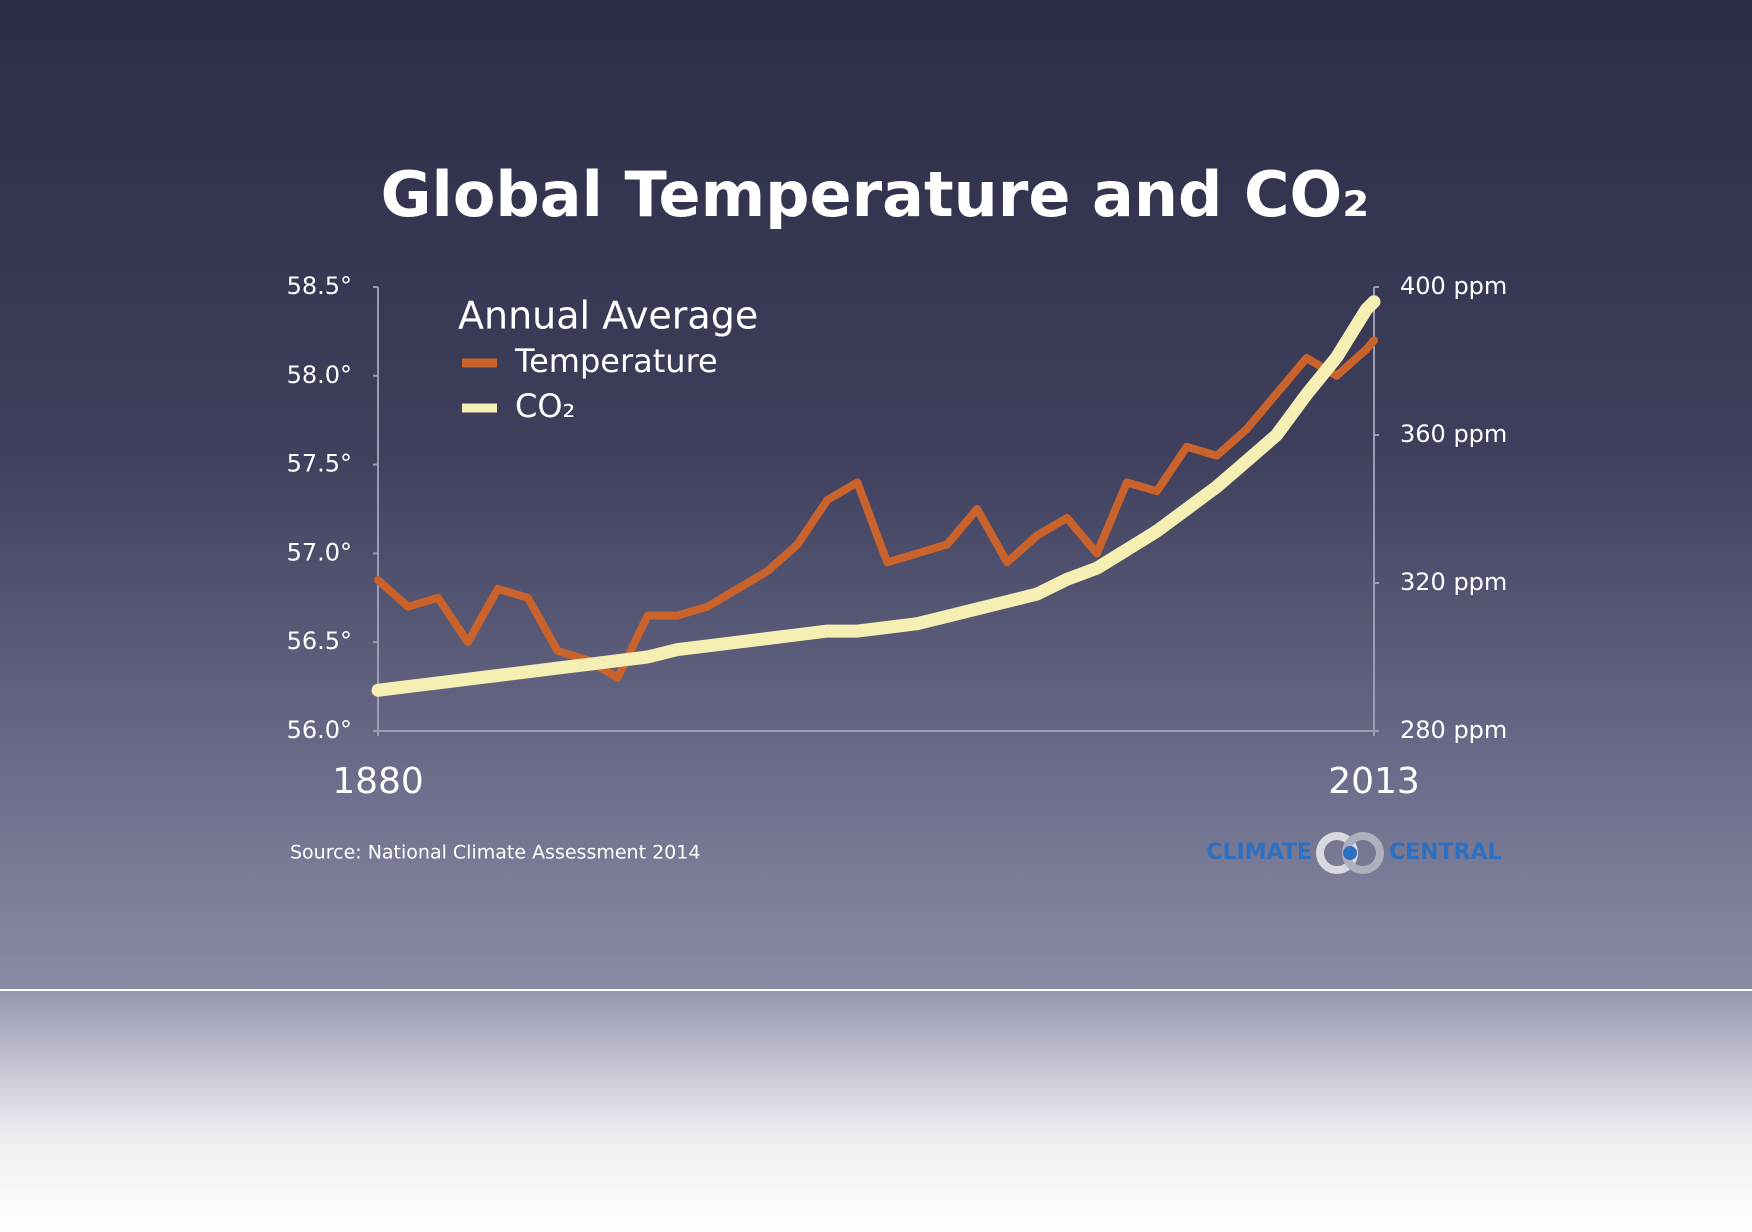 This screenshot has width=1752, height=1232. Describe the element at coordinates (875, 194) in the screenshot. I see `chart-title: Global Temperature and CO₂` at that location.